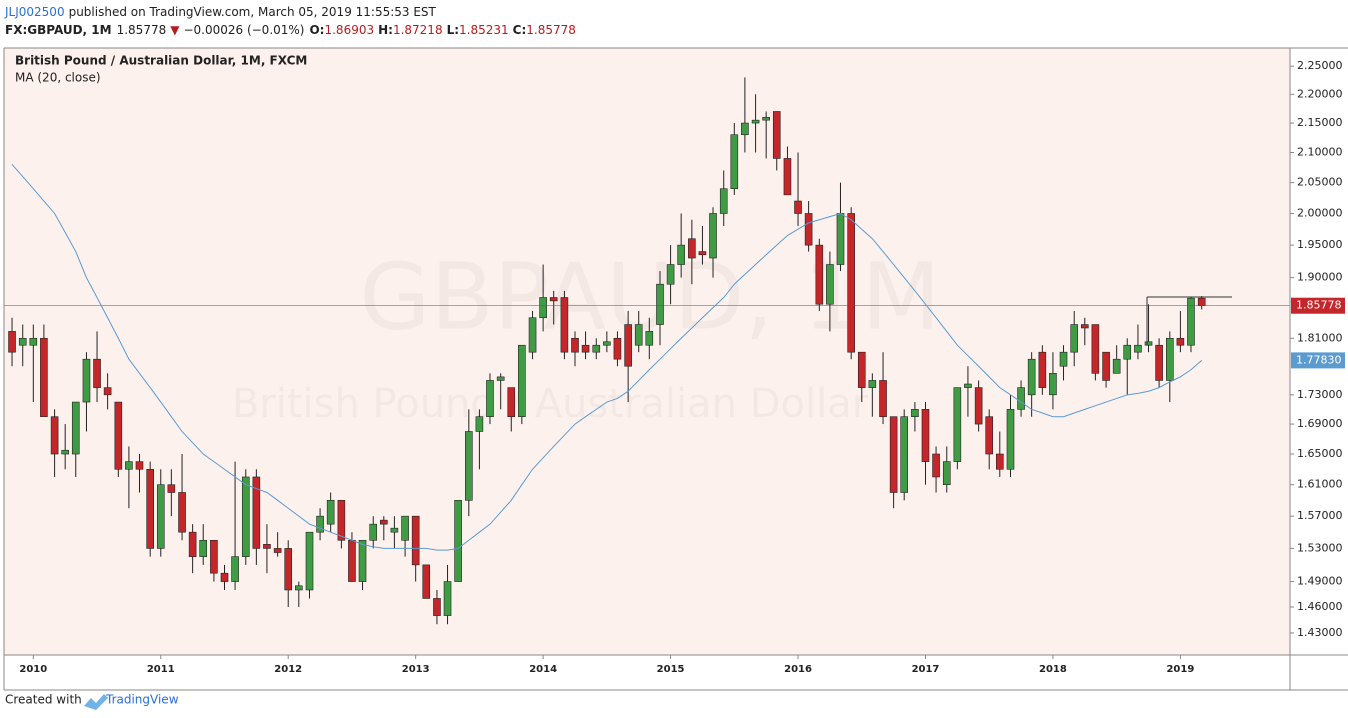 The height and width of the screenshot is (718, 1348). Describe the element at coordinates (1320, 337) in the screenshot. I see `y-tick-label: 1.81000` at that location.